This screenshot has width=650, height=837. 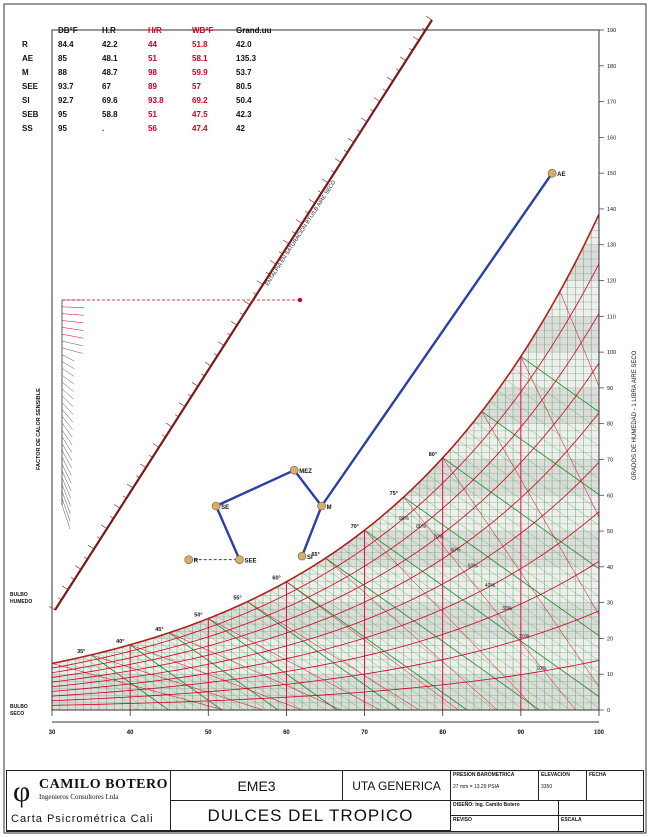 I want to click on y-tick-label: 70, so click(x=610, y=460).